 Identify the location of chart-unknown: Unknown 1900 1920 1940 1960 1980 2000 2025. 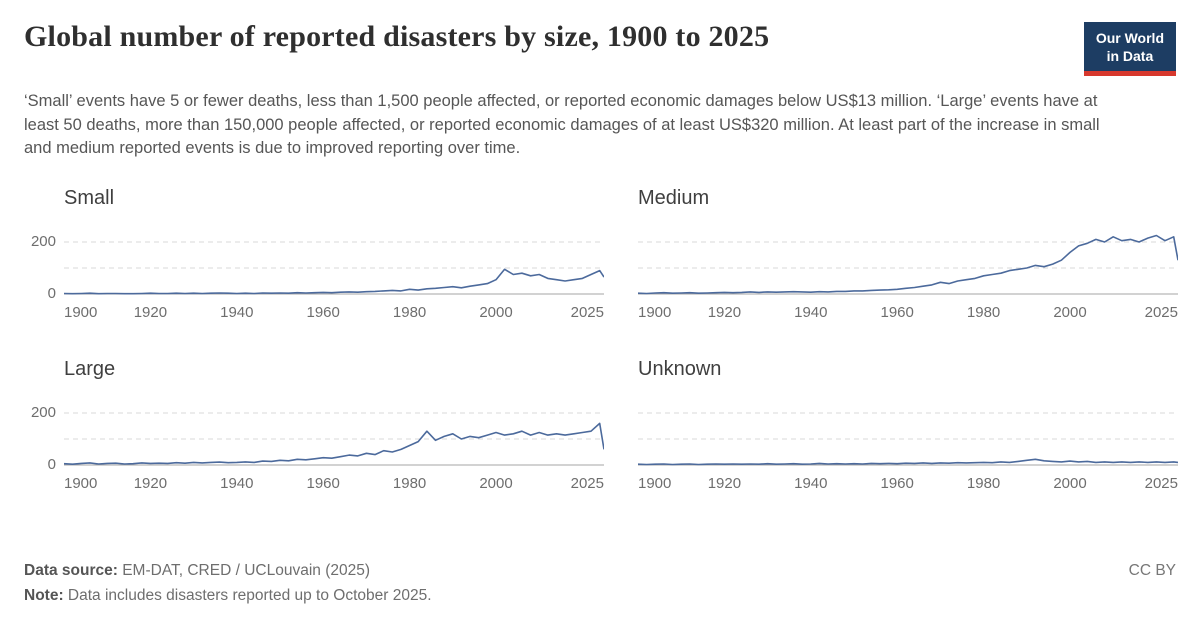
(908, 427).